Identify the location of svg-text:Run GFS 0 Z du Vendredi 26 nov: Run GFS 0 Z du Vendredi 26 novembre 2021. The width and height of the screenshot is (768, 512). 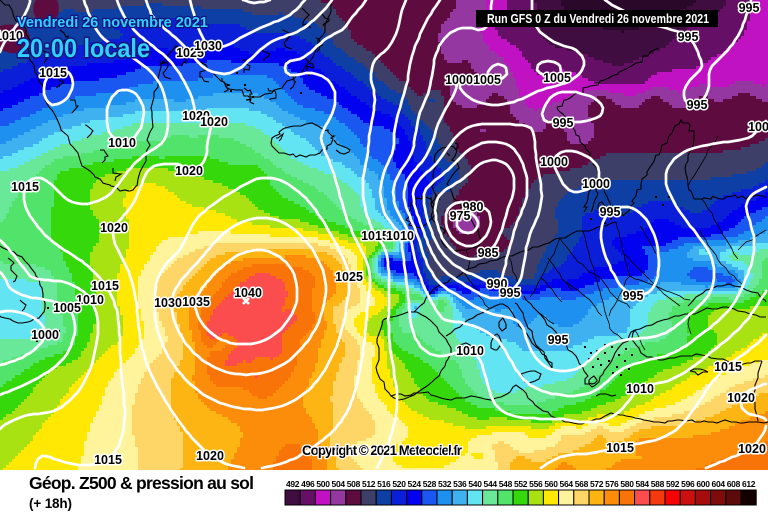
(598, 19).